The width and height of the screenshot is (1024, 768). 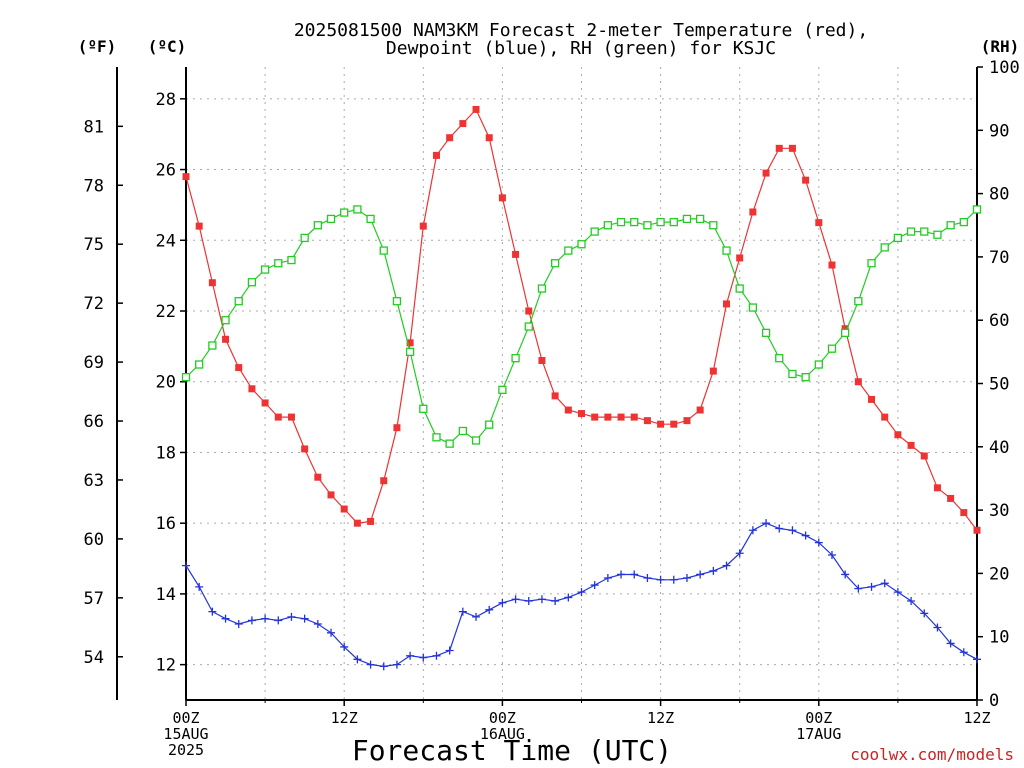 What do you see at coordinates (1000, 46) in the screenshot?
I see `rh-unit-label: (RH)` at bounding box center [1000, 46].